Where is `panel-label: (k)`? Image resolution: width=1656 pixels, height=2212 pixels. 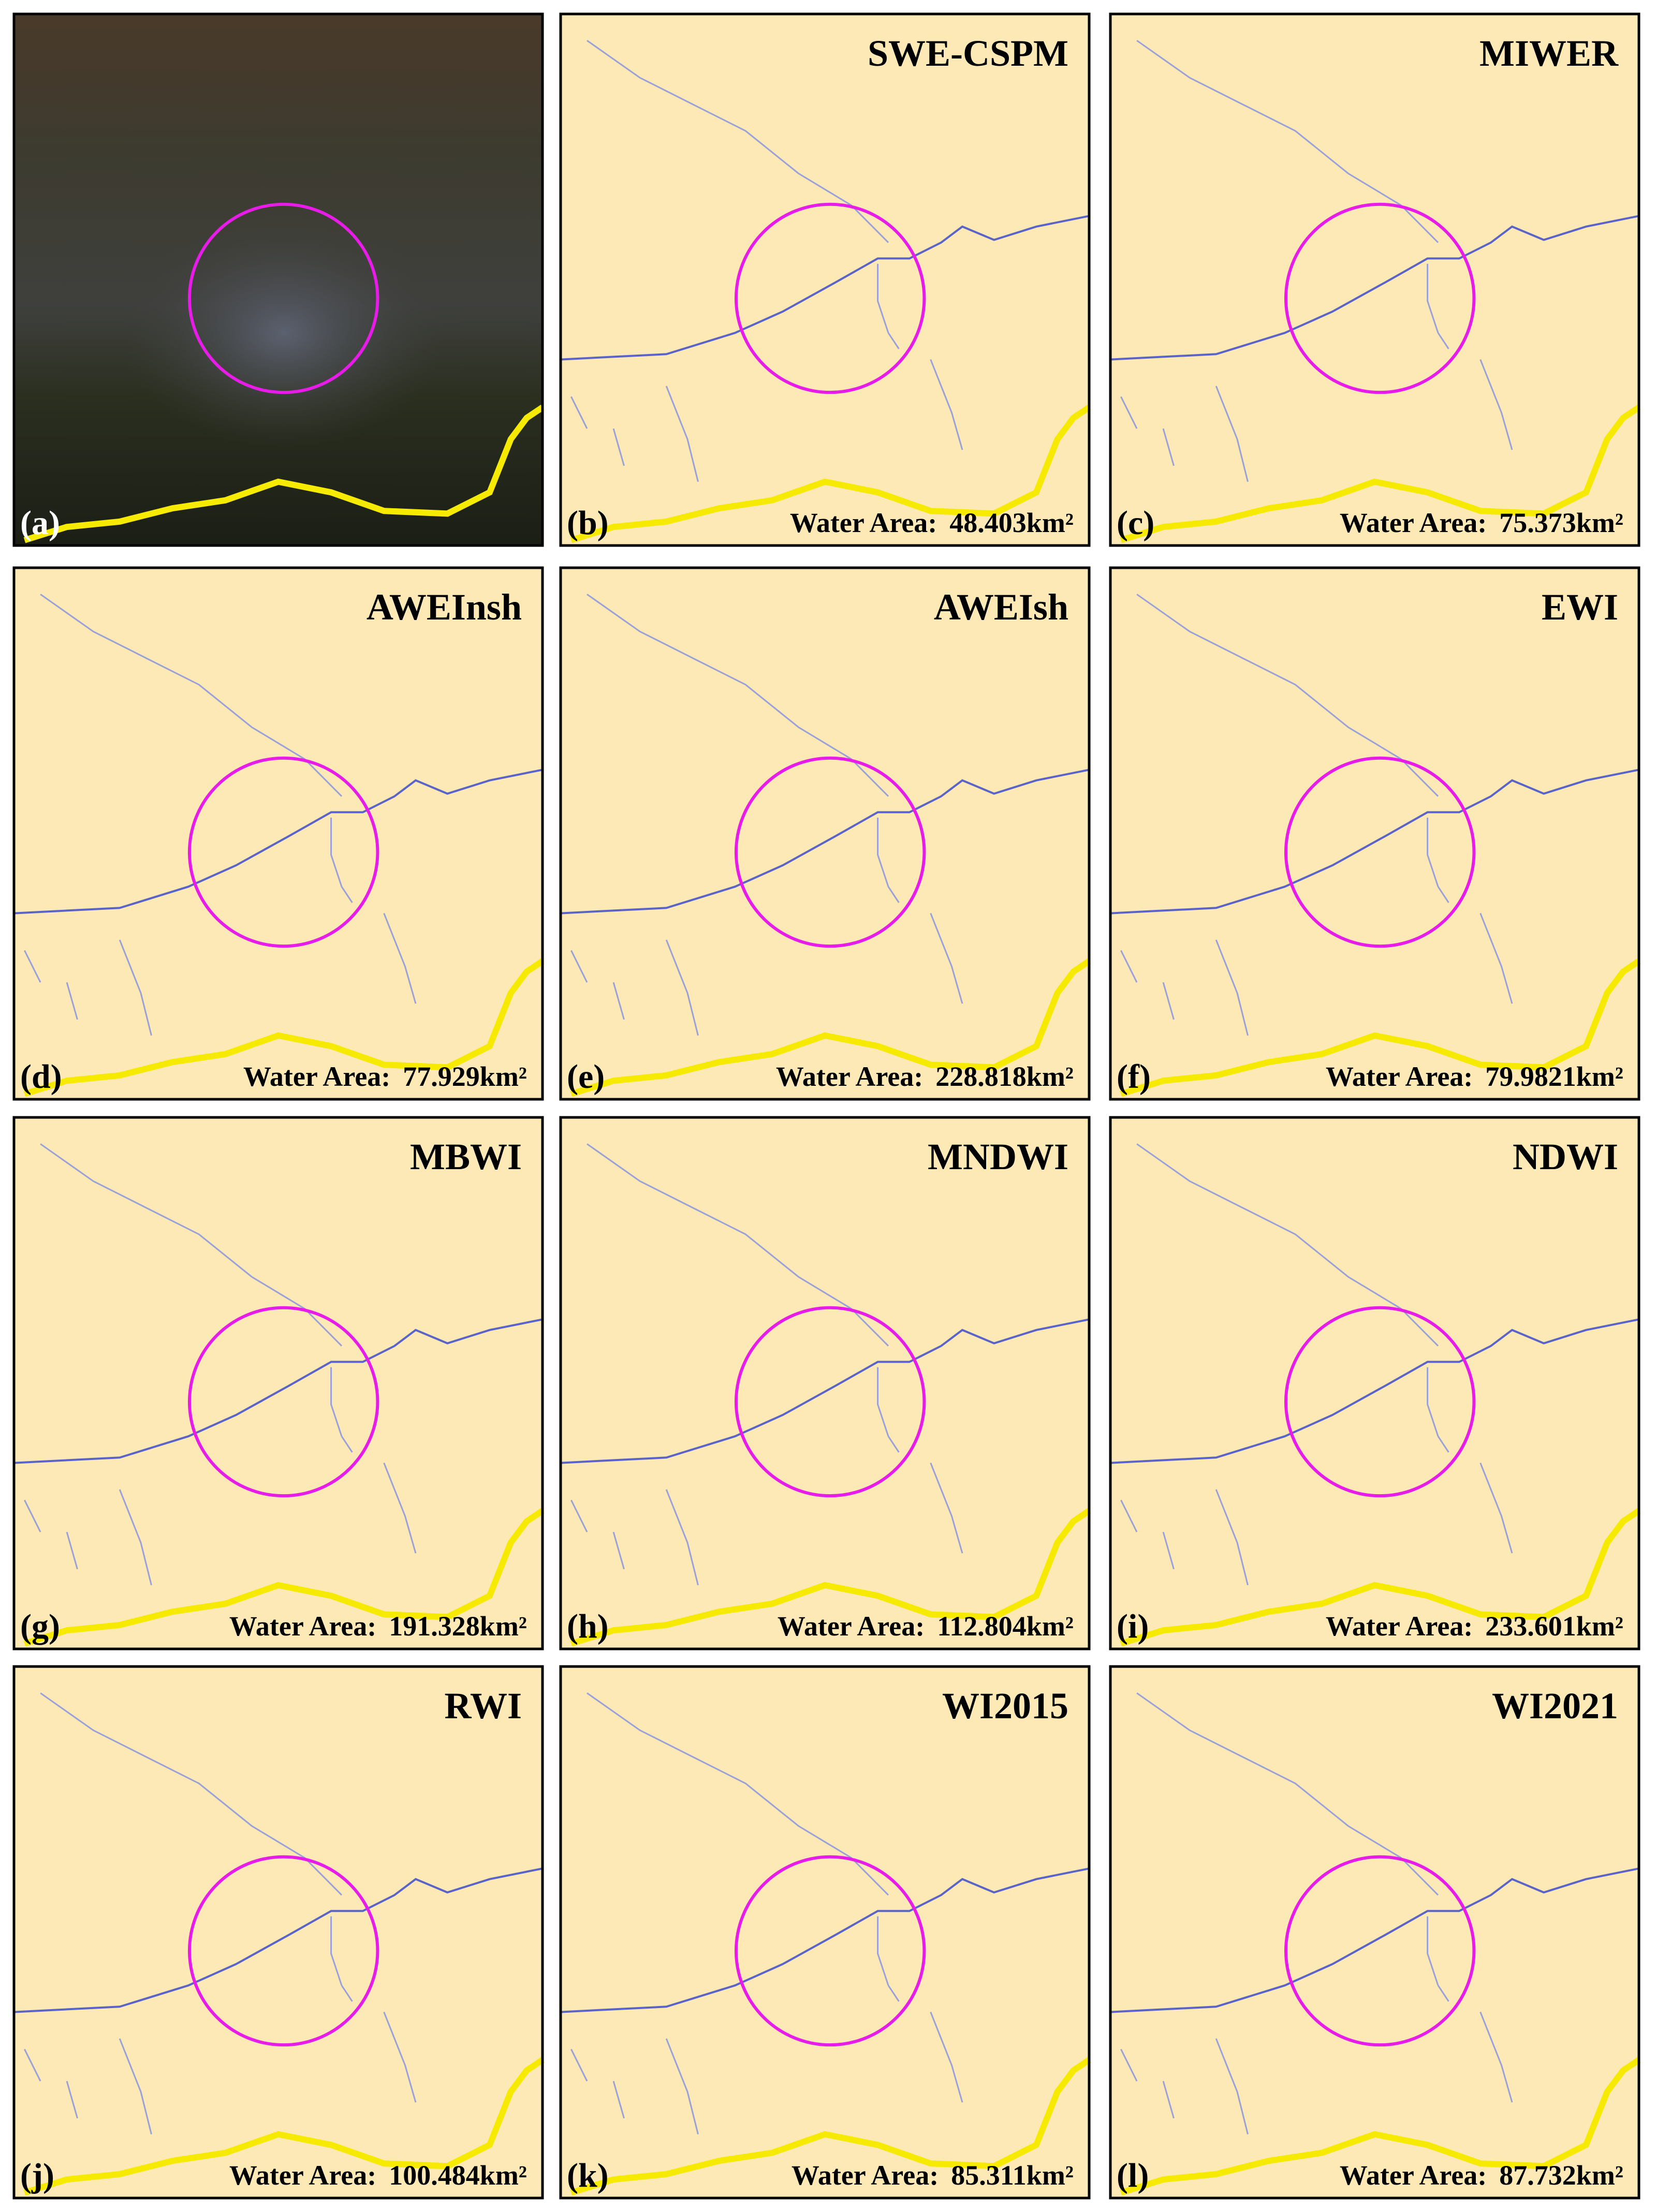
panel-label: (k) is located at coordinates (588, 2175).